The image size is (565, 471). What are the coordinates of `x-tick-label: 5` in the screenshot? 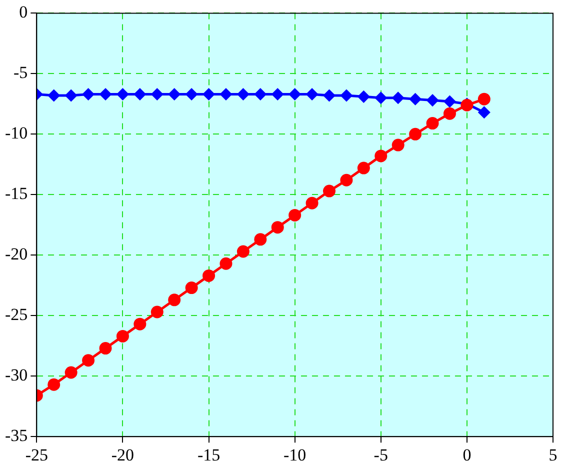 It's located at (553, 454).